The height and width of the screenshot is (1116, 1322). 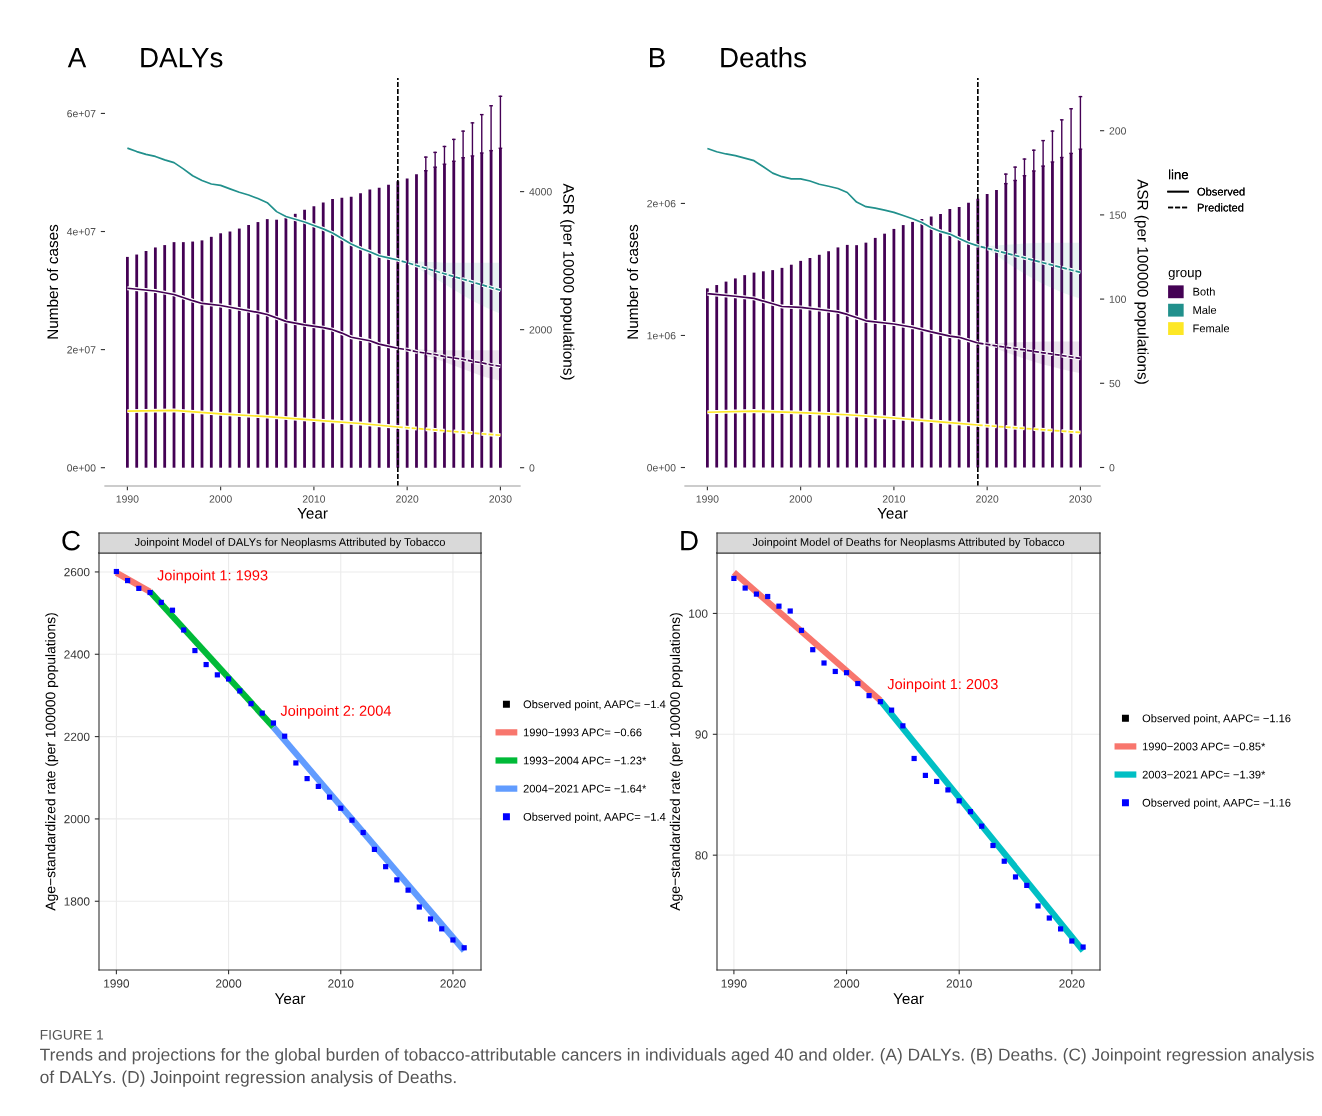 I want to click on text: Predicted, so click(x=1220, y=207).